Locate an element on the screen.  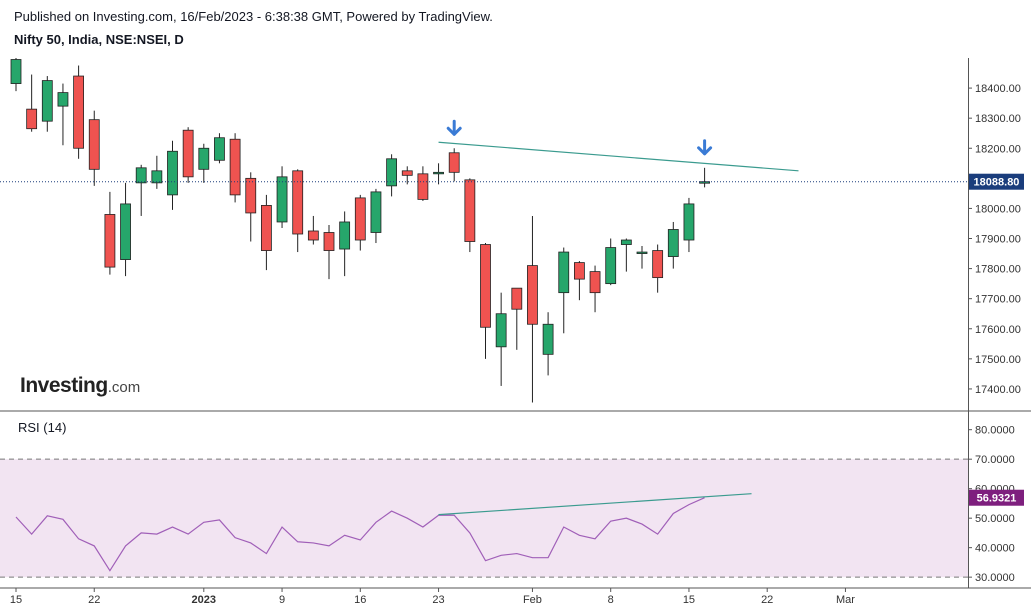
time-tick-label: 9 is located at coordinates (282, 600).